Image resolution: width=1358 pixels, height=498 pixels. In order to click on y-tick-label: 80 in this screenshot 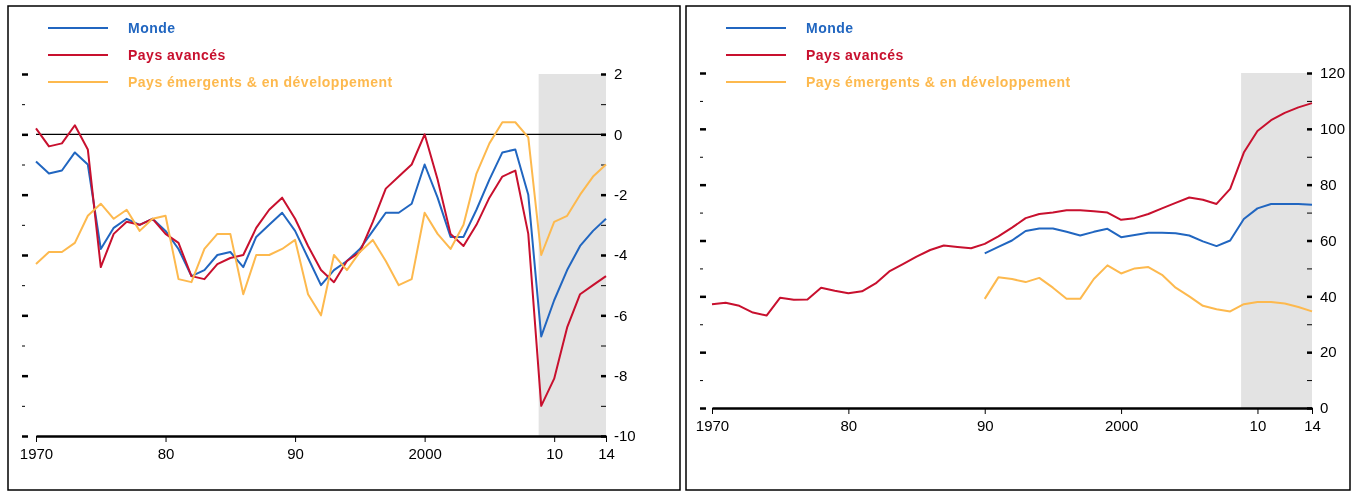, I will do `click(1328, 184)`.